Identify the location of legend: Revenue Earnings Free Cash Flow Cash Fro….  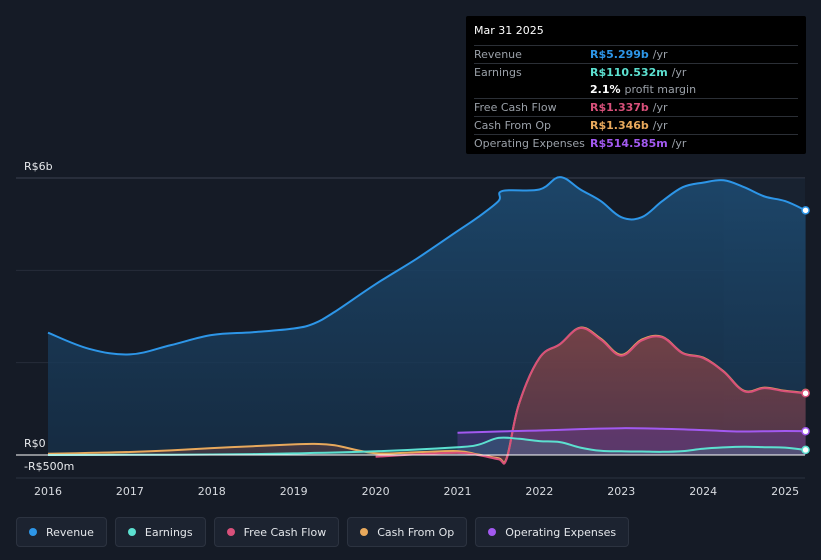
(323, 532).